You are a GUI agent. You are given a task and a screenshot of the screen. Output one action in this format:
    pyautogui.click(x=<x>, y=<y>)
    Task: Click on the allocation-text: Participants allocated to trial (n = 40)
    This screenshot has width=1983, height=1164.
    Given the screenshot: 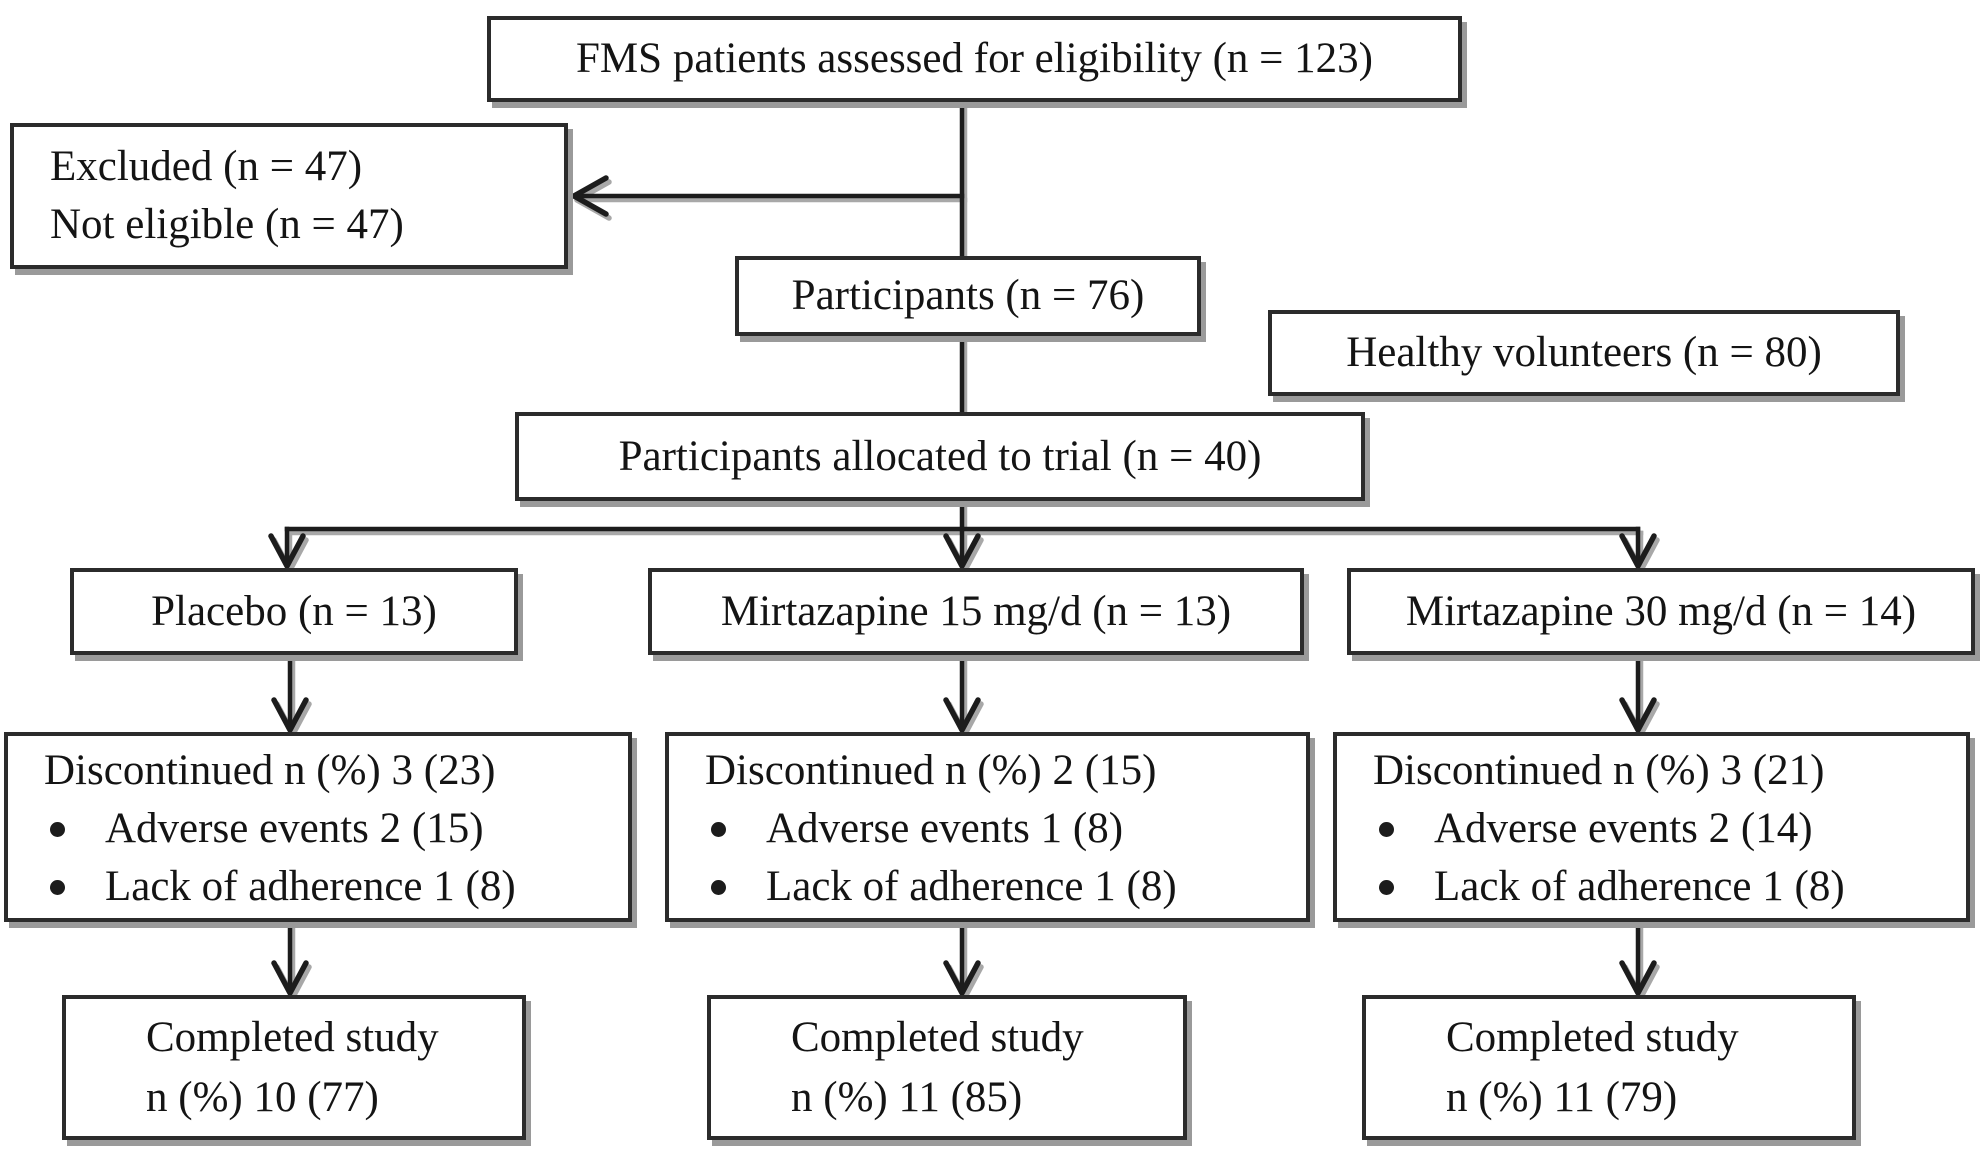 What is the action you would take?
    pyautogui.click(x=940, y=456)
    